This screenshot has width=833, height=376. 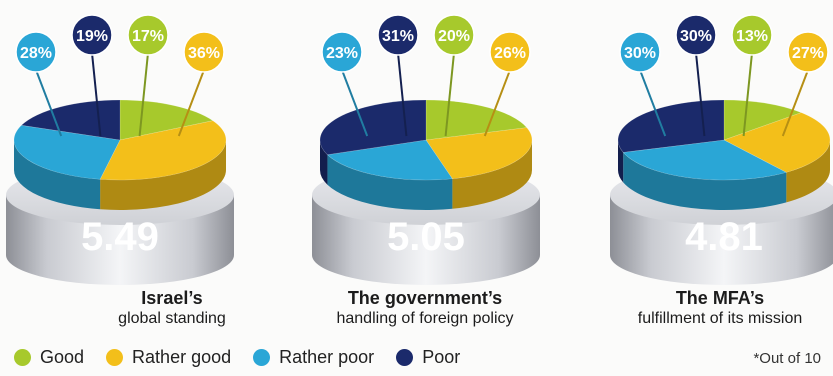 I want to click on data-label-2-poor: 31%, so click(x=398, y=36).